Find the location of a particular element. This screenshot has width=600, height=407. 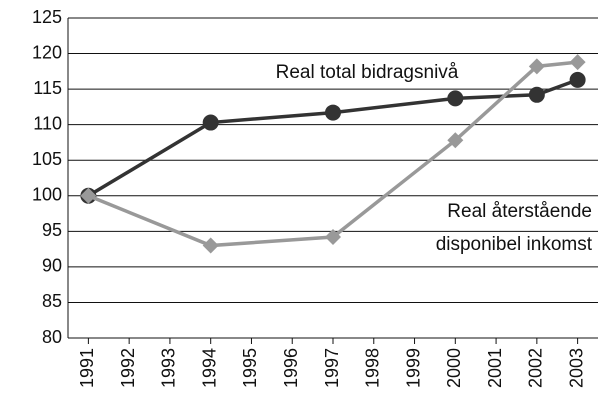

y-tick-label: 120 is located at coordinates (47, 52).